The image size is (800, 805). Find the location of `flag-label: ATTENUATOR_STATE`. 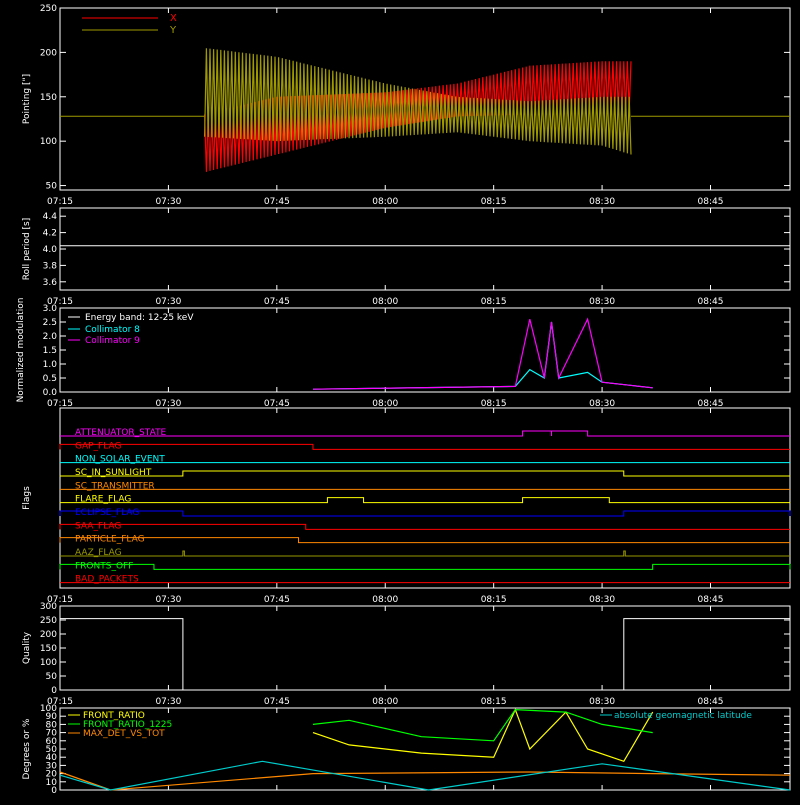

flag-label: ATTENUATOR_STATE is located at coordinates (121, 433).